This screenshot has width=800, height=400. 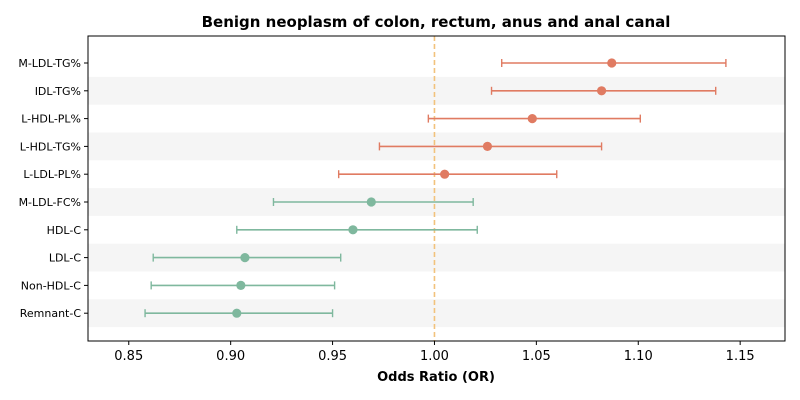 I want to click on x-tick-label: 1.05, so click(x=536, y=356).